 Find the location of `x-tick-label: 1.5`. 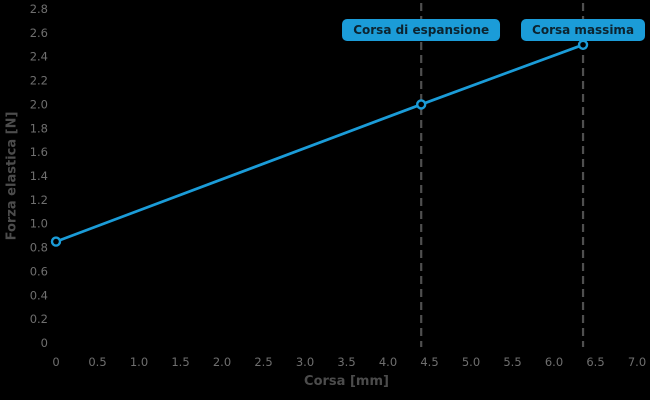

x-tick-label: 1.5 is located at coordinates (180, 362).